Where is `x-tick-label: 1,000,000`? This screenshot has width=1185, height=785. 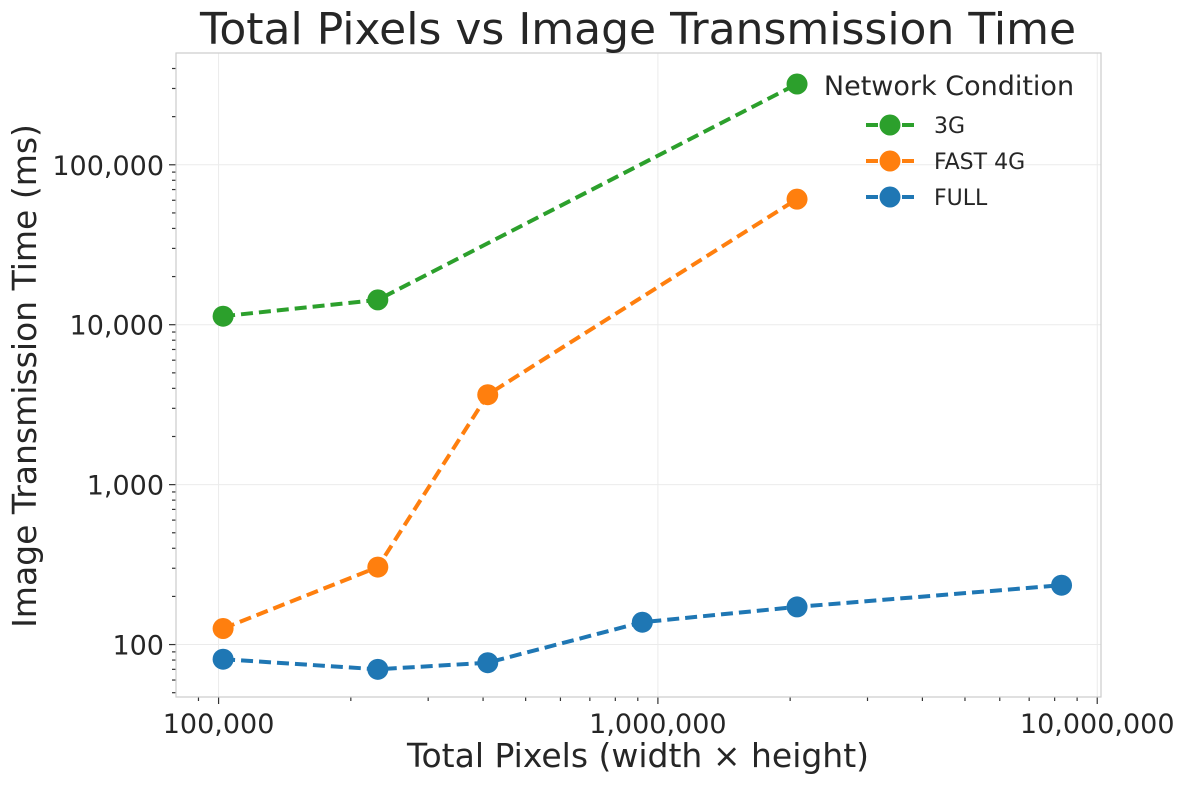
x-tick-label: 1,000,000 is located at coordinates (657, 724).